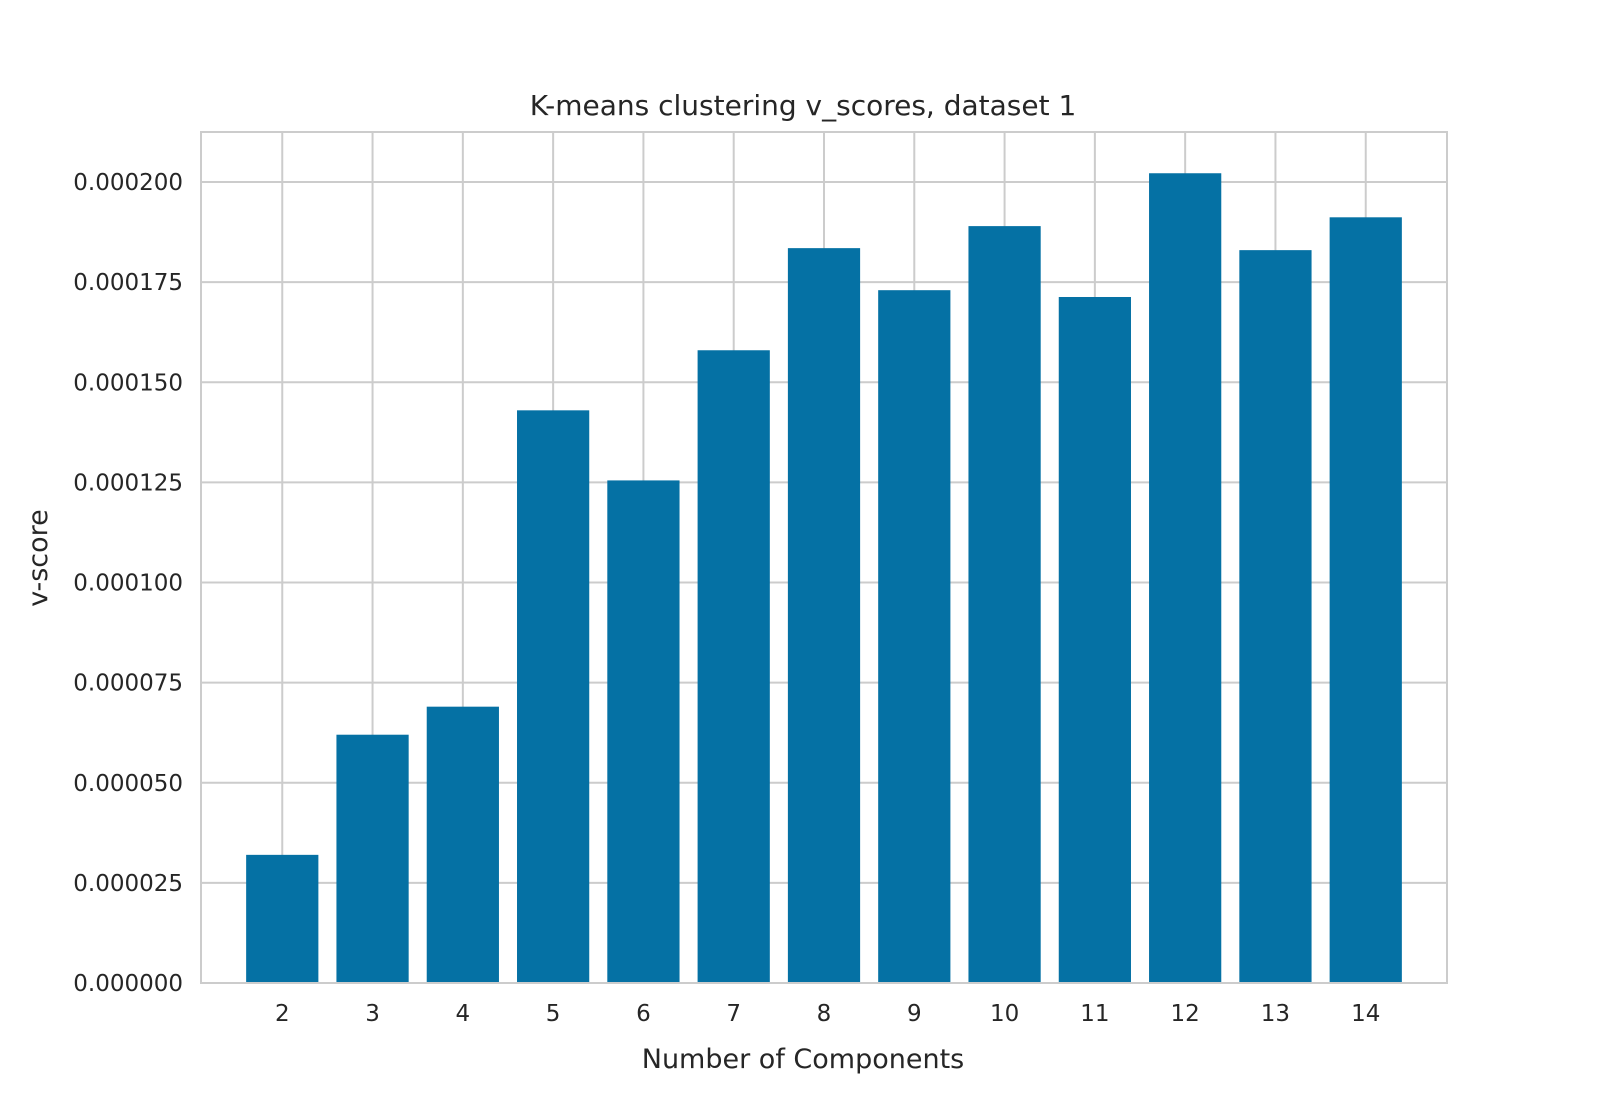 This screenshot has width=1600, height=1100. Describe the element at coordinates (803, 105) in the screenshot. I see `chart-title: K-means clustering v_scores, dataset 1` at that location.